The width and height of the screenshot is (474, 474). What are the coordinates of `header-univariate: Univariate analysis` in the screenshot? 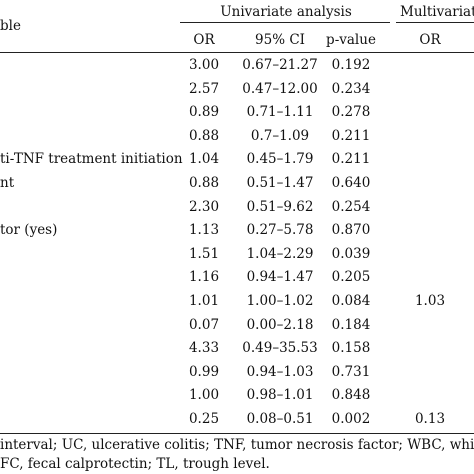 It's located at (286, 12).